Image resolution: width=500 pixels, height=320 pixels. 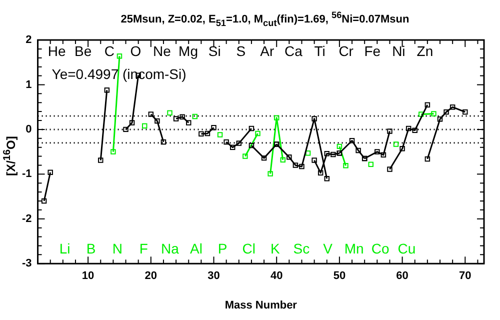 What do you see at coordinates (29, 40) in the screenshot?
I see `y-tick-label: 2` at bounding box center [29, 40].